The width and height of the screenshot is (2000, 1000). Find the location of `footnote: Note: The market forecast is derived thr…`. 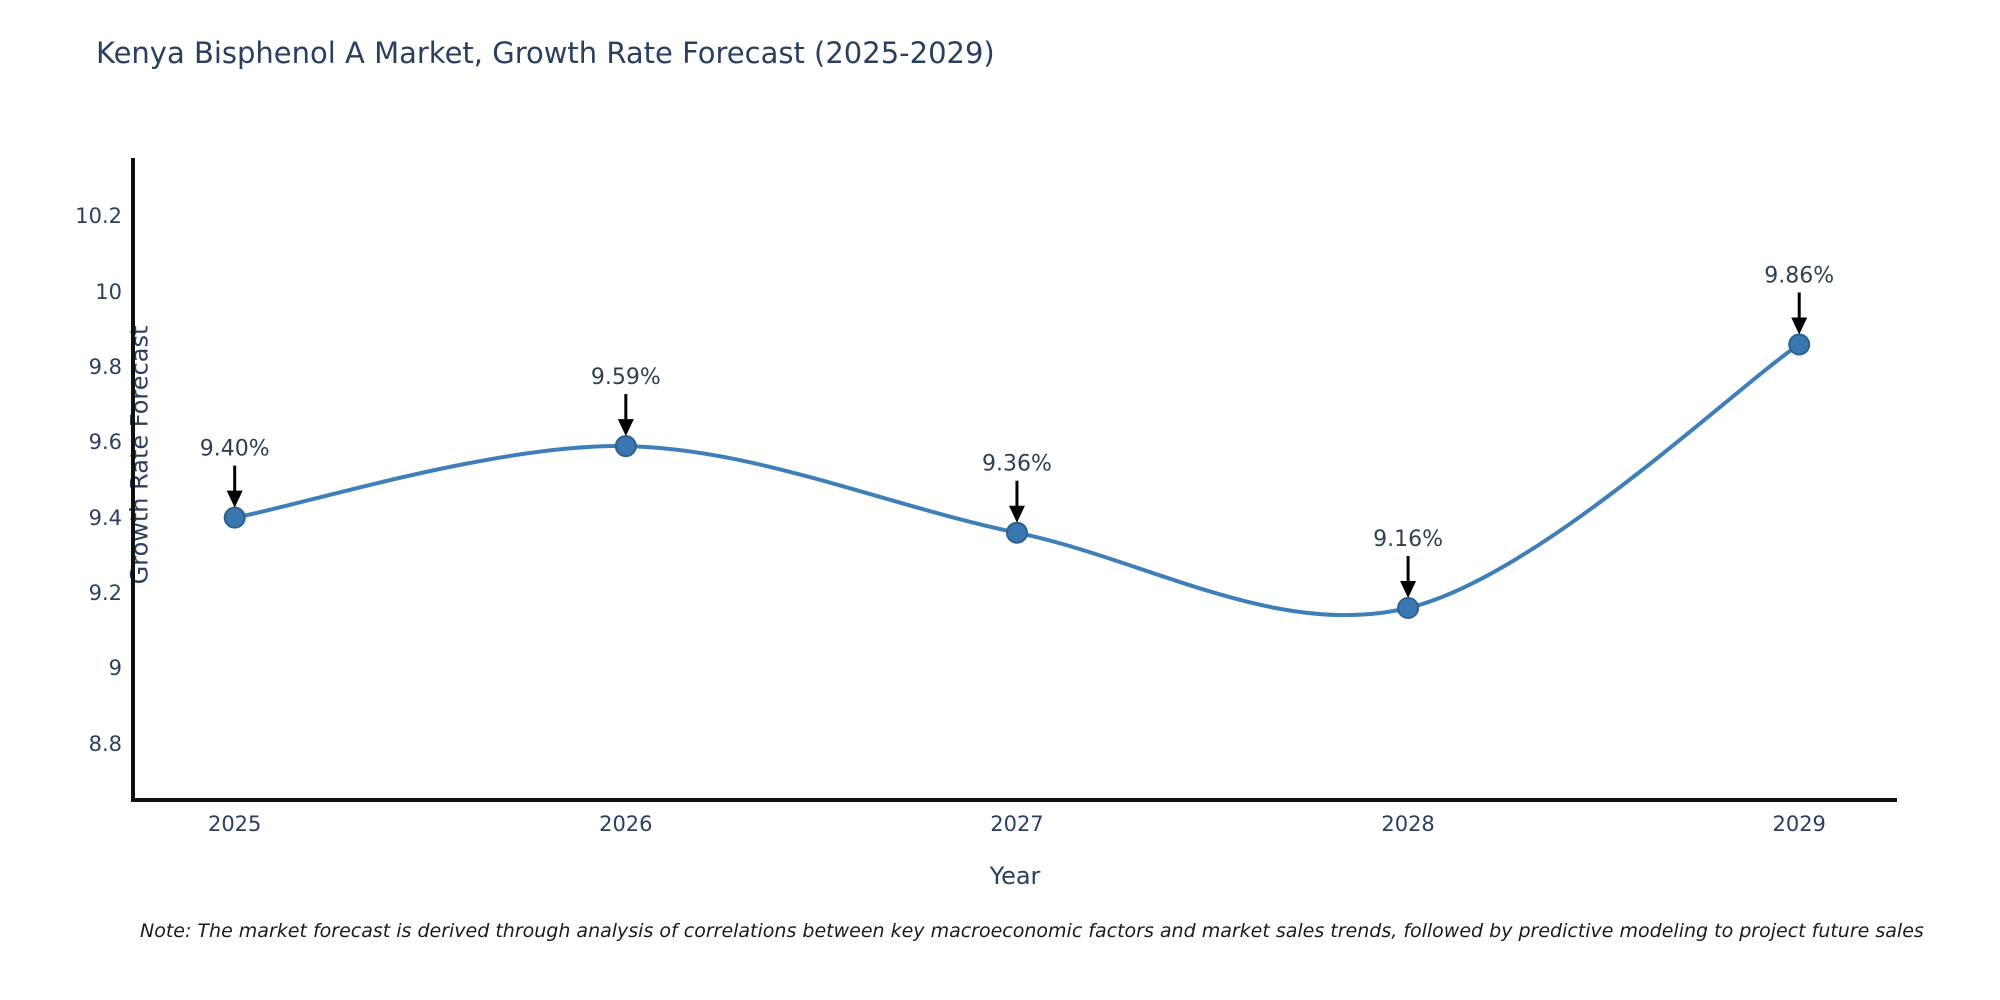

footnote: Note: The market forecast is derived thr… is located at coordinates (1032, 931).